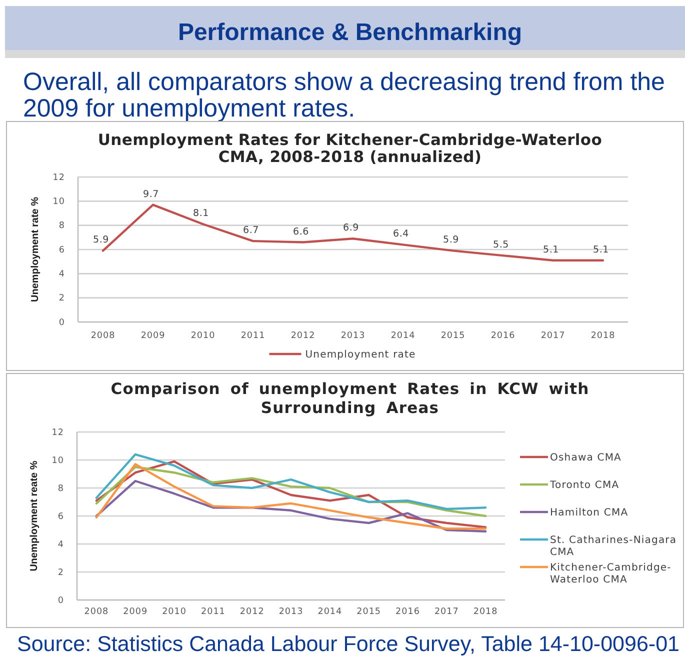 This screenshot has height=657, width=685. I want to click on legend-label: St. Catharines-Niagara CMA, so click(613, 546).